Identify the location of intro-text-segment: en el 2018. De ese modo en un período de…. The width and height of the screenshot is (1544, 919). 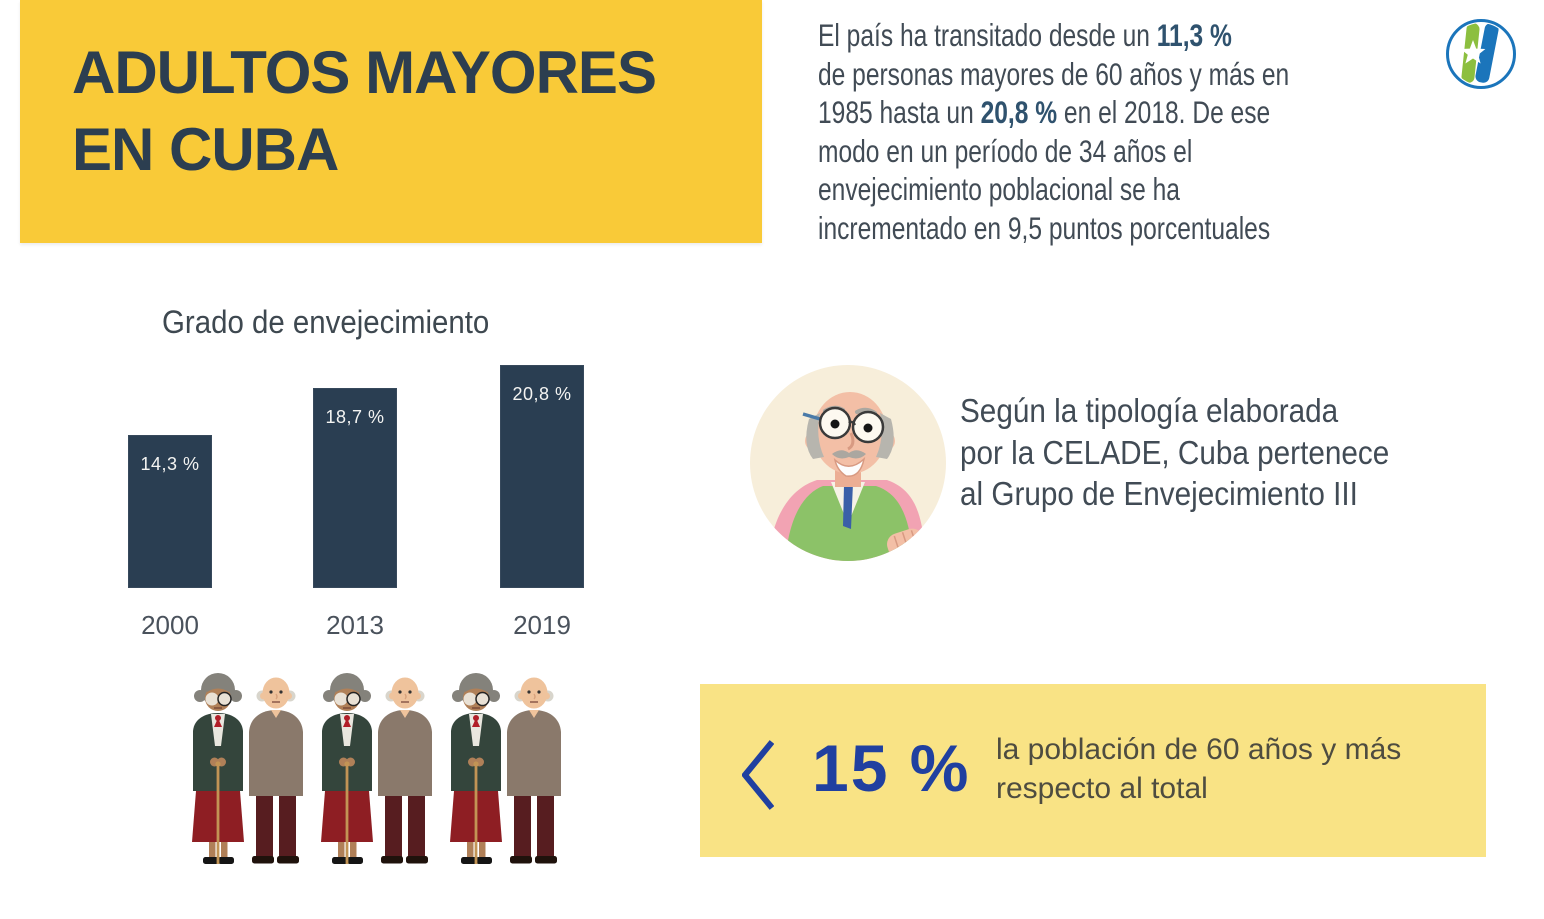
(1044, 170).